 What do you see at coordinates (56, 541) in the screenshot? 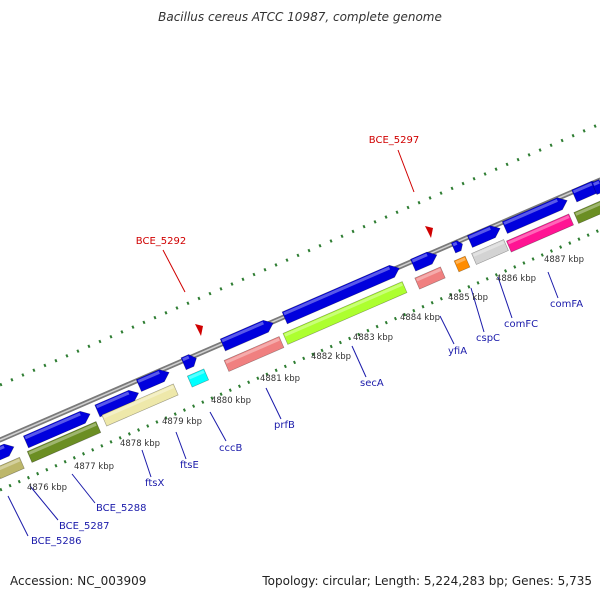
I see `gene-label-BCE_5286: BCE_5286` at bounding box center [56, 541].